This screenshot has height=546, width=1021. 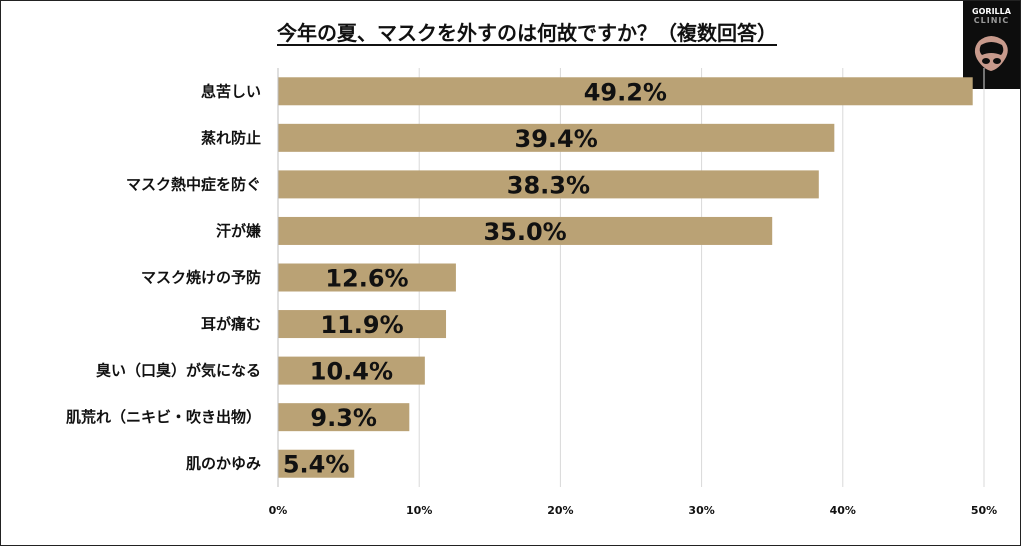 What do you see at coordinates (991, 53) in the screenshot?
I see `gorilla-icon` at bounding box center [991, 53].